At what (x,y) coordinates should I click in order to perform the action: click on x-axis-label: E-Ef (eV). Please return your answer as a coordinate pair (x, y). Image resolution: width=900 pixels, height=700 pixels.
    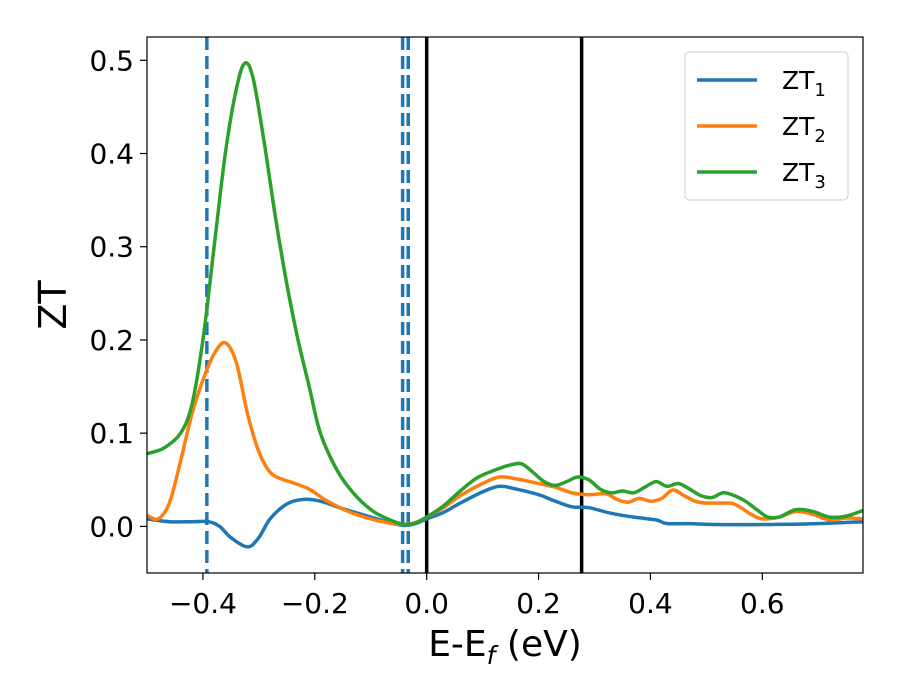
    Looking at the image, I should click on (505, 647).